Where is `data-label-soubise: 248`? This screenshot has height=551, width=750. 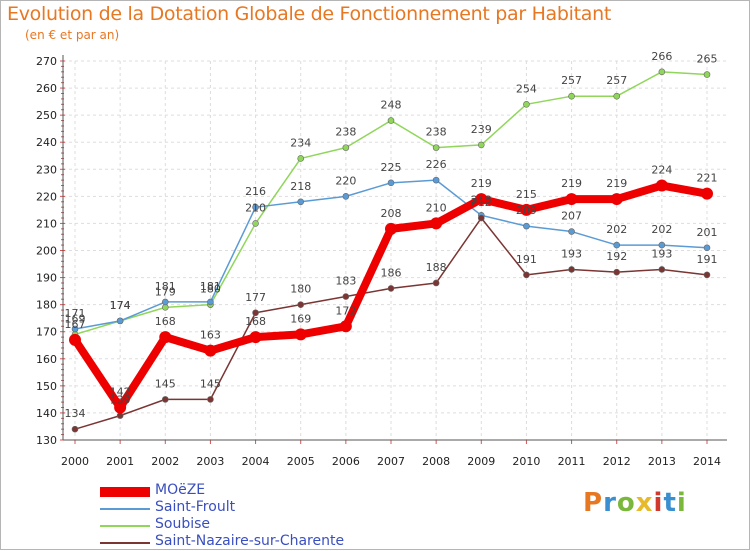 data-label-soubise: 248 is located at coordinates (391, 105).